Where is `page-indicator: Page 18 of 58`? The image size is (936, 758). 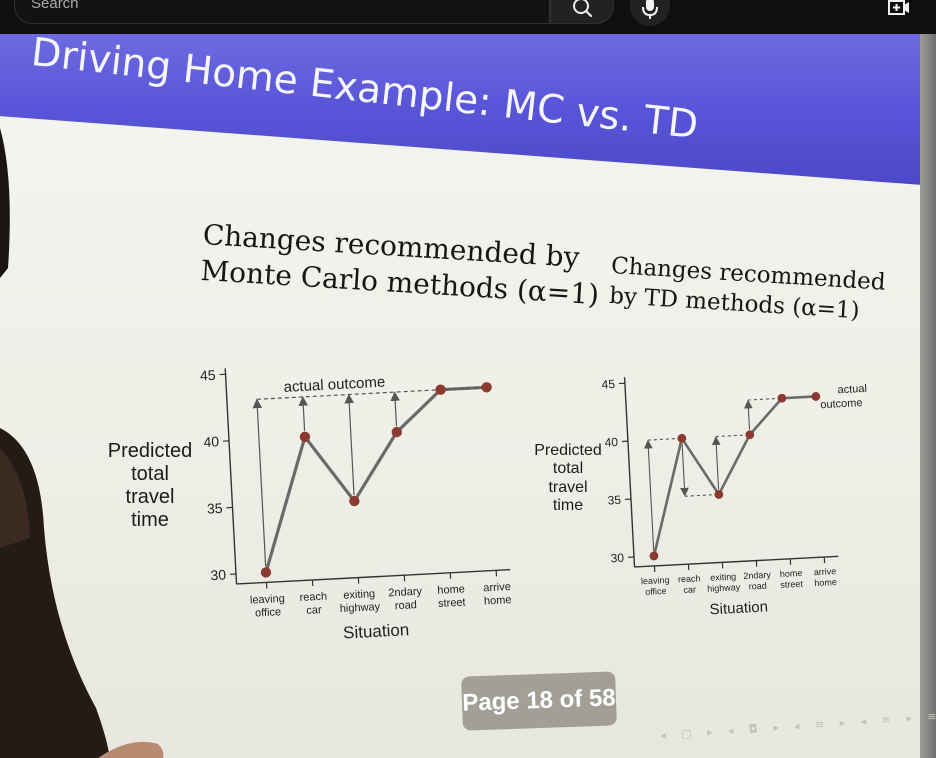
page-indicator: Page 18 of 58 is located at coordinates (539, 701).